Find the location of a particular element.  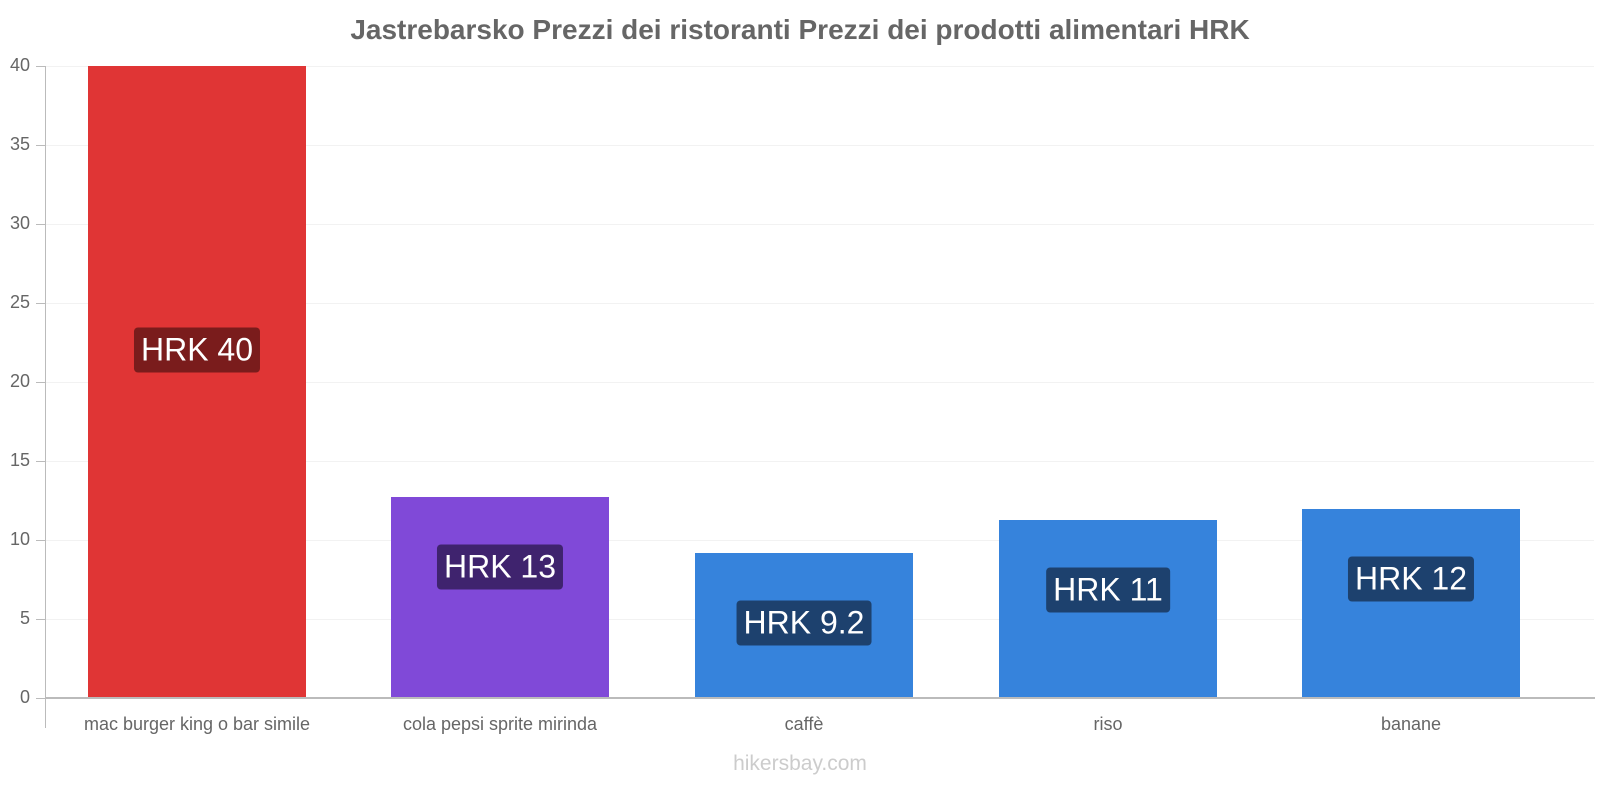

bar: HRK 9.2 is located at coordinates (804, 625).